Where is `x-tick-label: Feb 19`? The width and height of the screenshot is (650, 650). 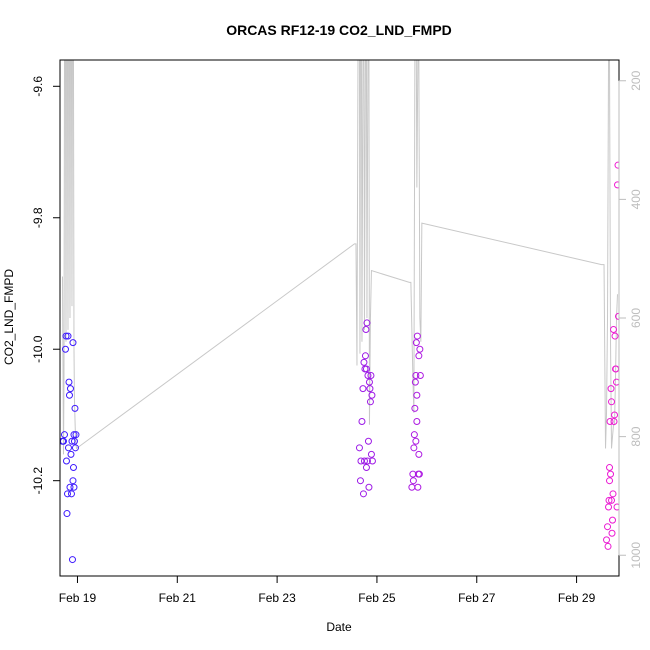 x-tick-label: Feb 19 is located at coordinates (78, 598).